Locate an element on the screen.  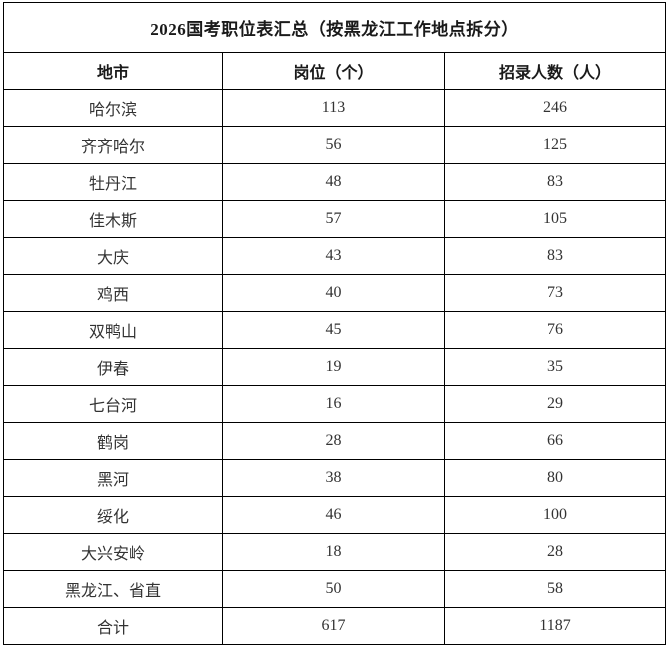
cell-positions: 48 is located at coordinates (333, 182).